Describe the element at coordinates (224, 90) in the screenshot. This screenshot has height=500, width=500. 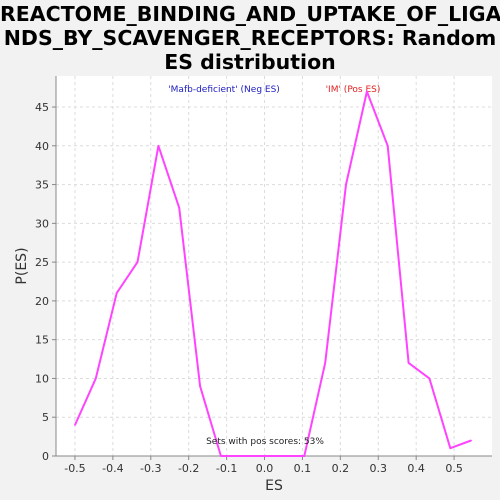
I see `legend-neg-es: 'Mafb-deficient' (Neg ES)` at that location.